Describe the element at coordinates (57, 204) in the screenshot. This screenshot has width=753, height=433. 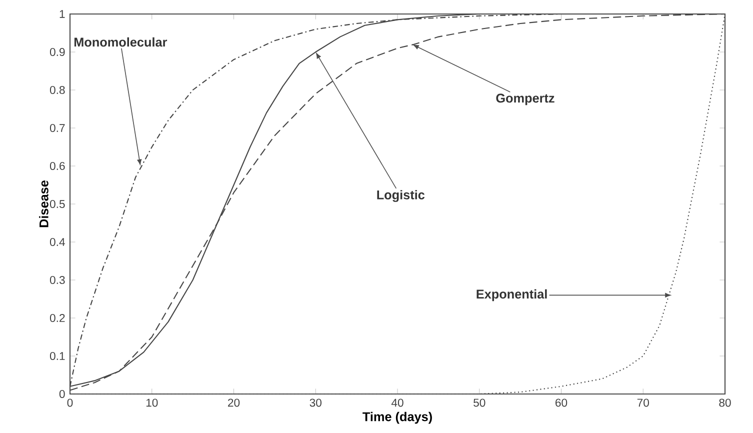
I see `y-tick-label: 0.5` at that location.